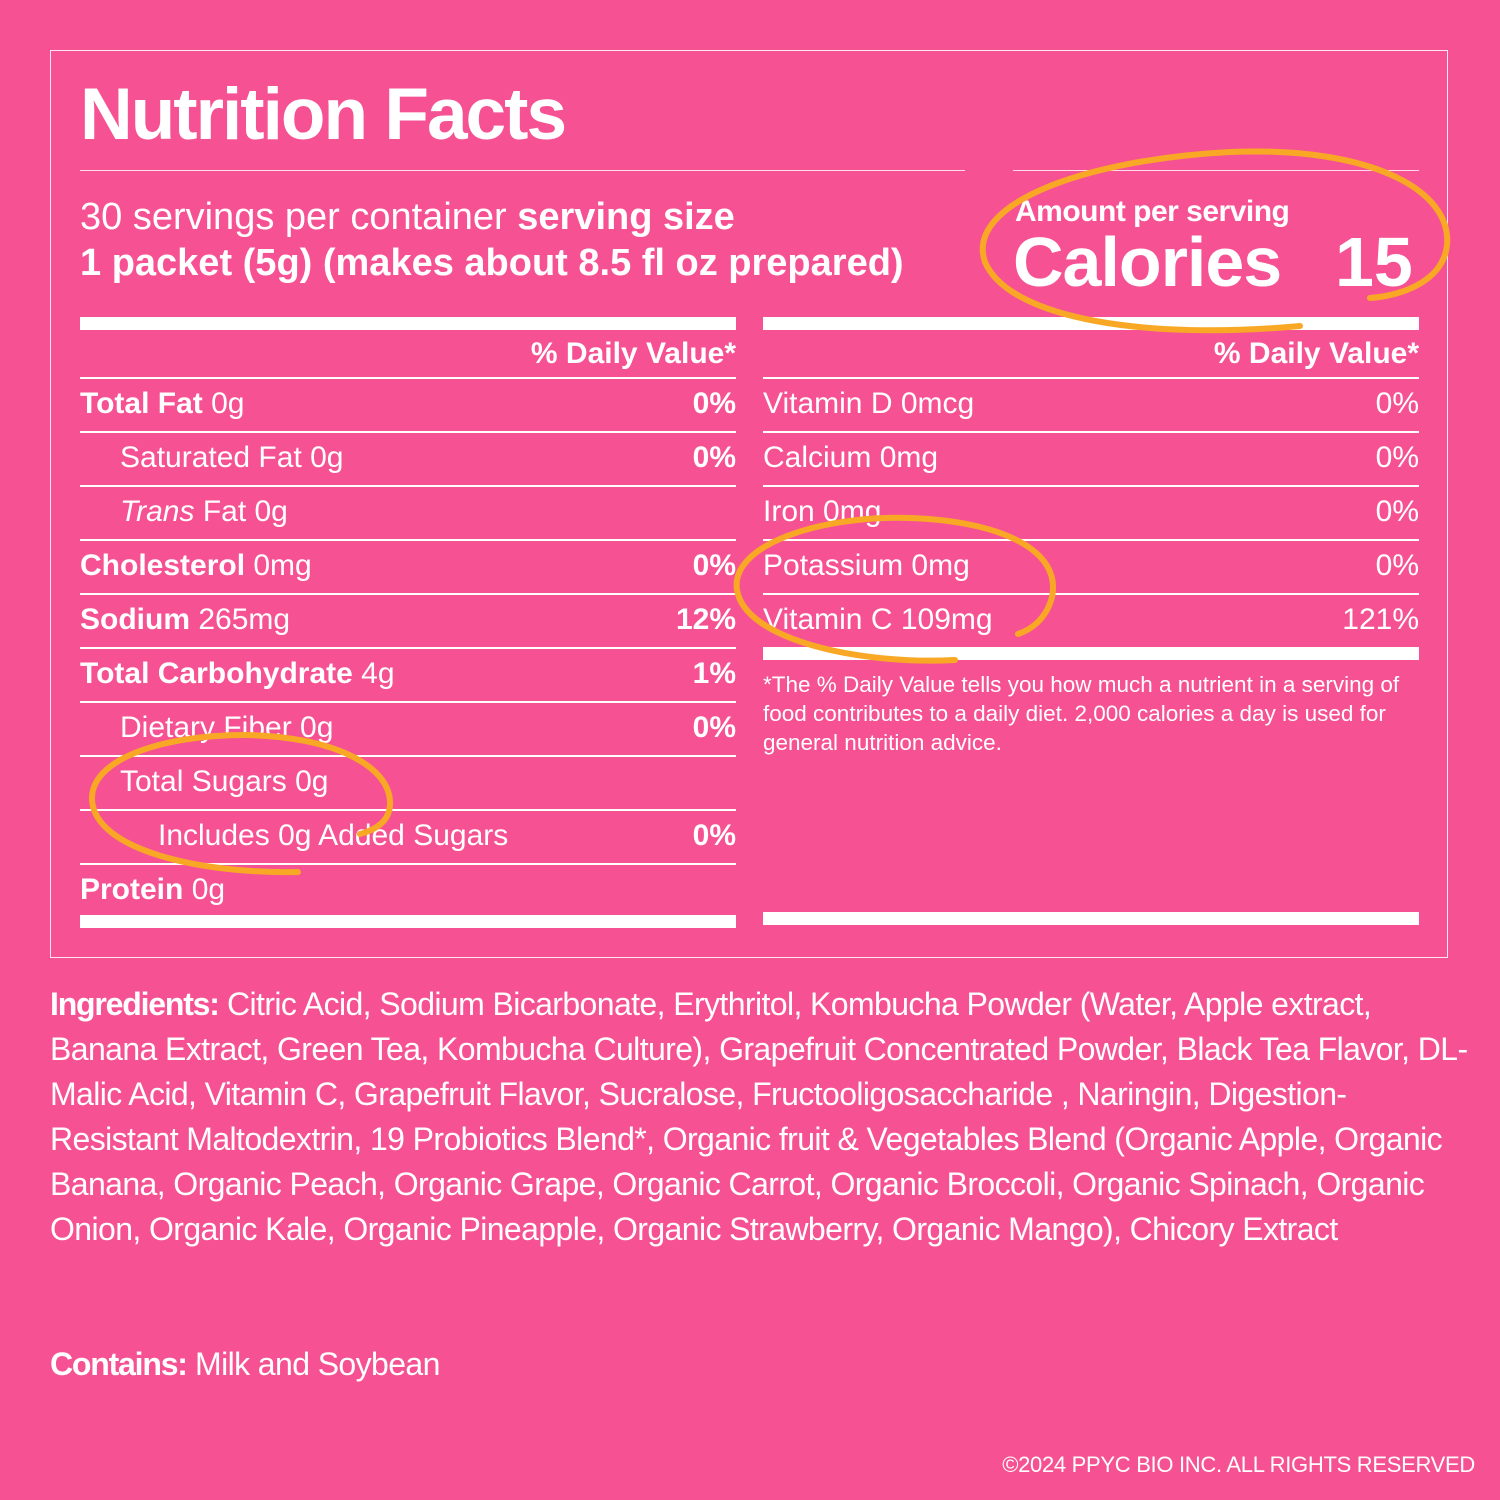 The height and width of the screenshot is (1500, 1500). What do you see at coordinates (1091, 568) in the screenshot?
I see `row-potassium: Potassium 0mg 0%` at bounding box center [1091, 568].